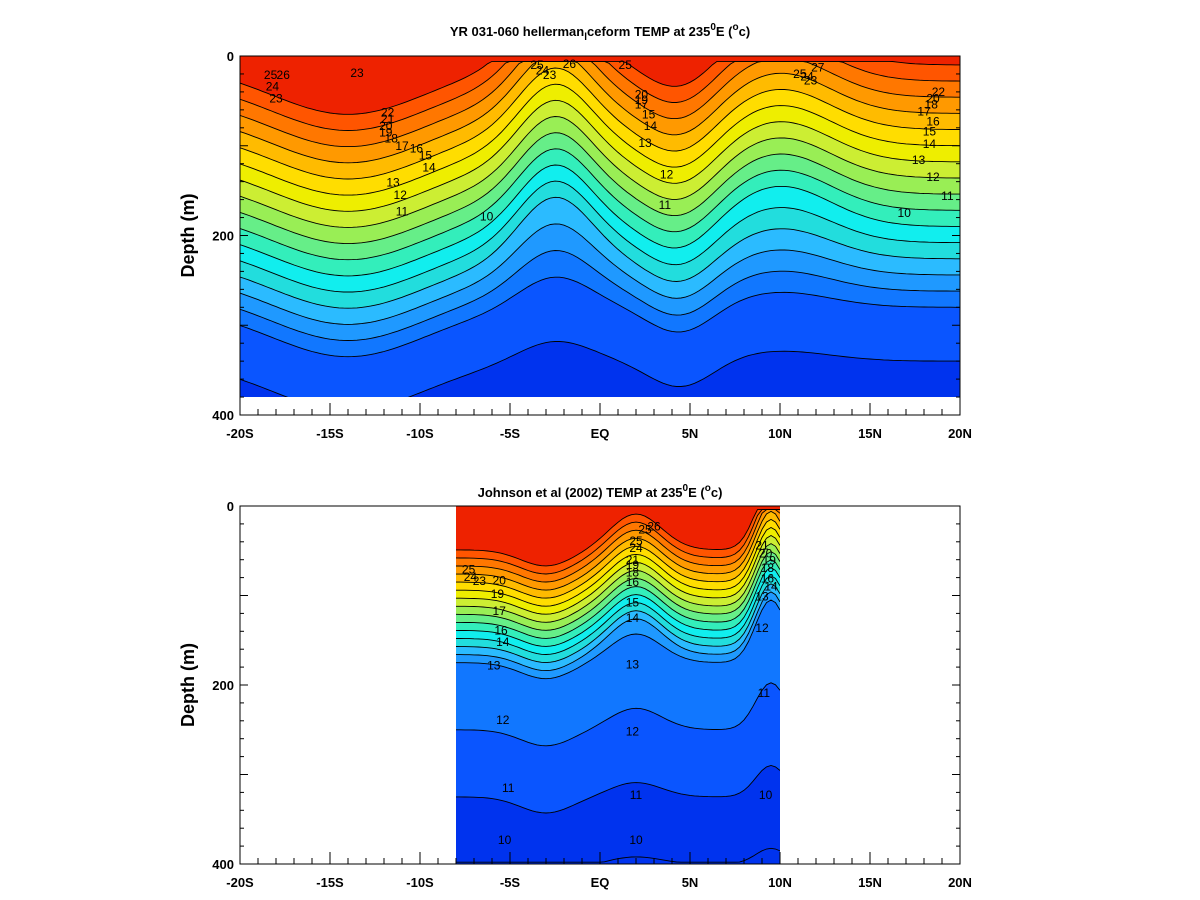 The height and width of the screenshot is (900, 1200). I want to click on title-part: 0, so click(713, 27).